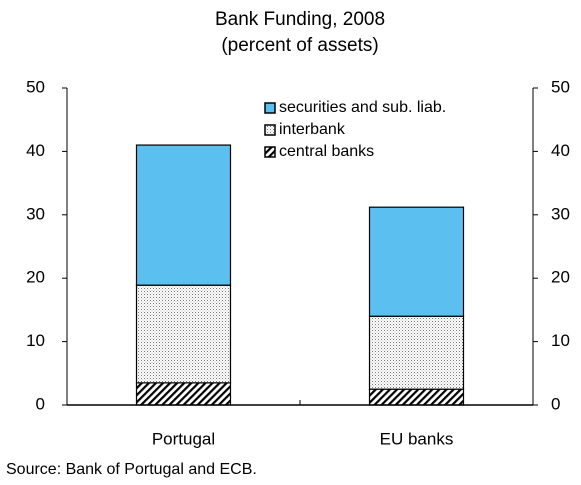  I want to click on chart-subtitle: (percent of assets), so click(299, 45).